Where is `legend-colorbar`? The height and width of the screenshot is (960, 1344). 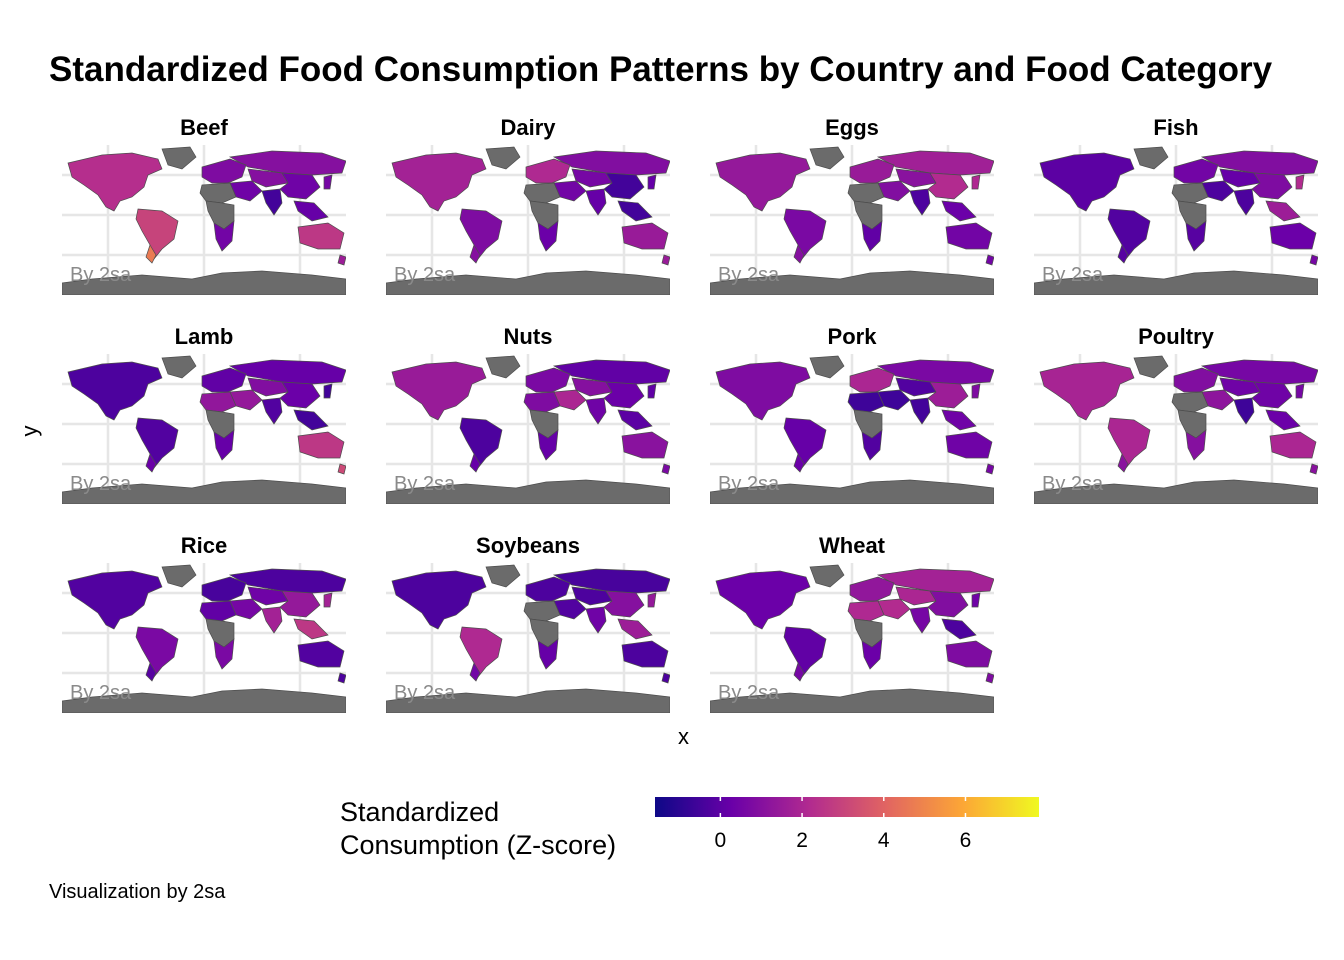
legend-colorbar is located at coordinates (847, 807).